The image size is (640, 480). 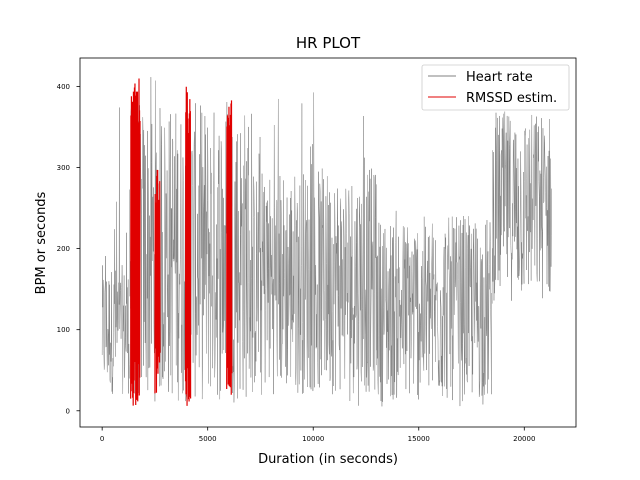 I want to click on legend-label-heart-rate: Heart rate, so click(x=499, y=77).